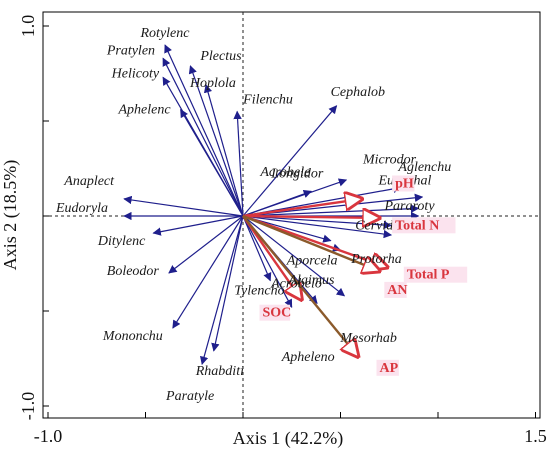 The height and width of the screenshot is (461, 550). I want to click on species-arrow-mononchu, so click(208, 272).